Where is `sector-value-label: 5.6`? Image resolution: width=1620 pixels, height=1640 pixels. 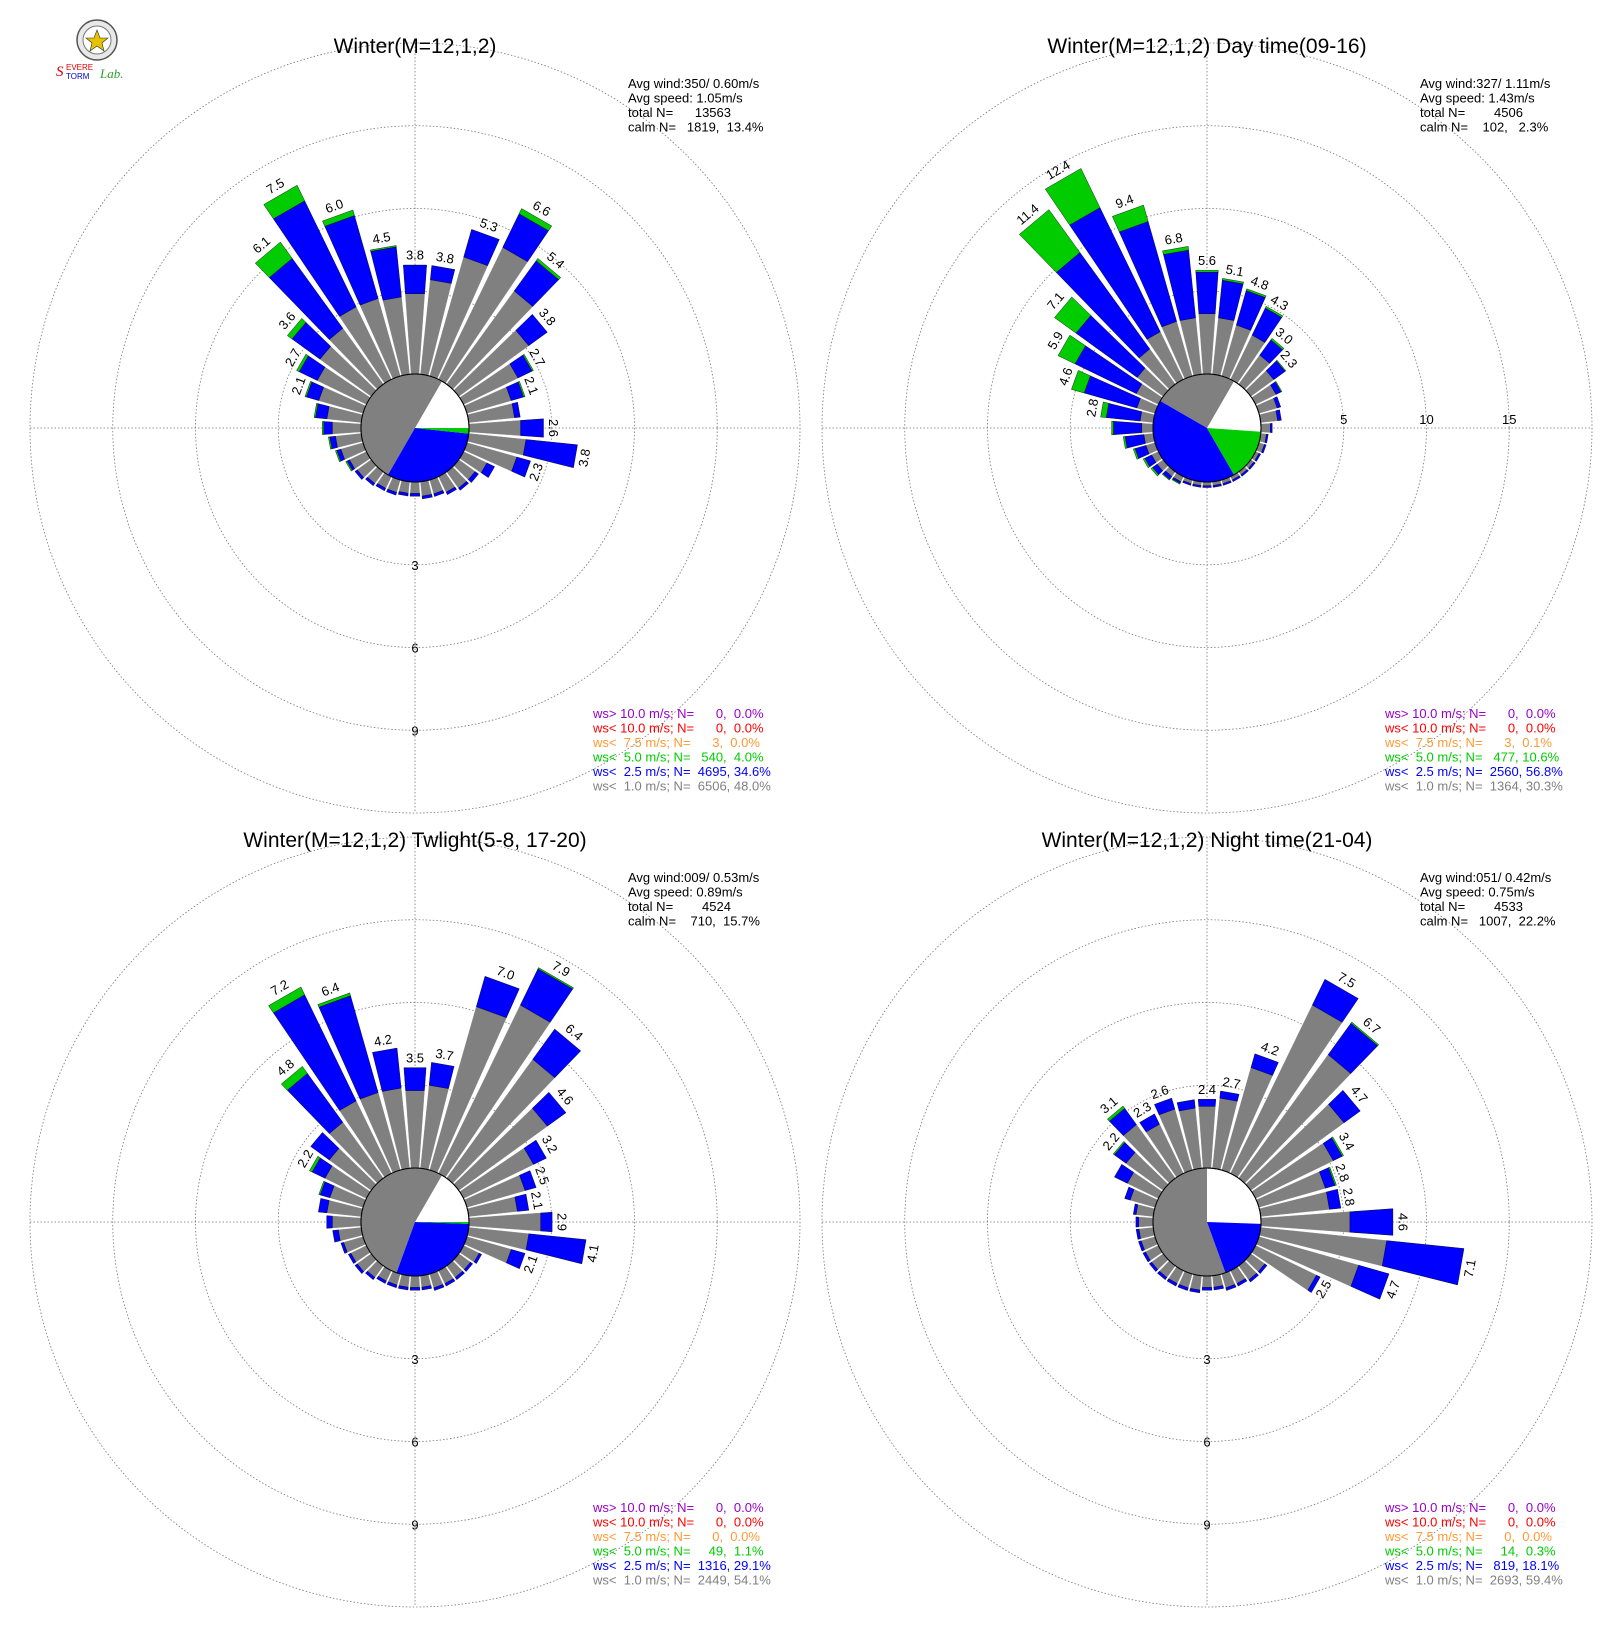
sector-value-label: 5.6 is located at coordinates (1207, 260).